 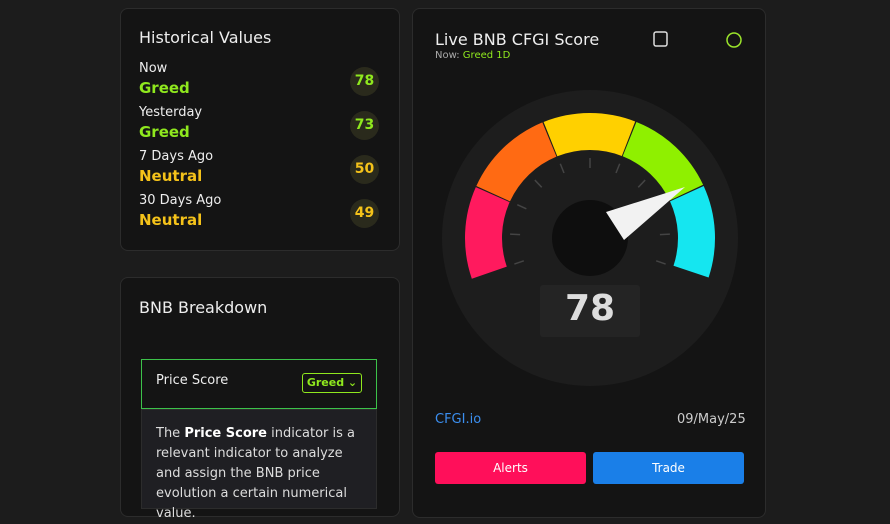 I want to click on embed-icon, so click(x=660, y=39).